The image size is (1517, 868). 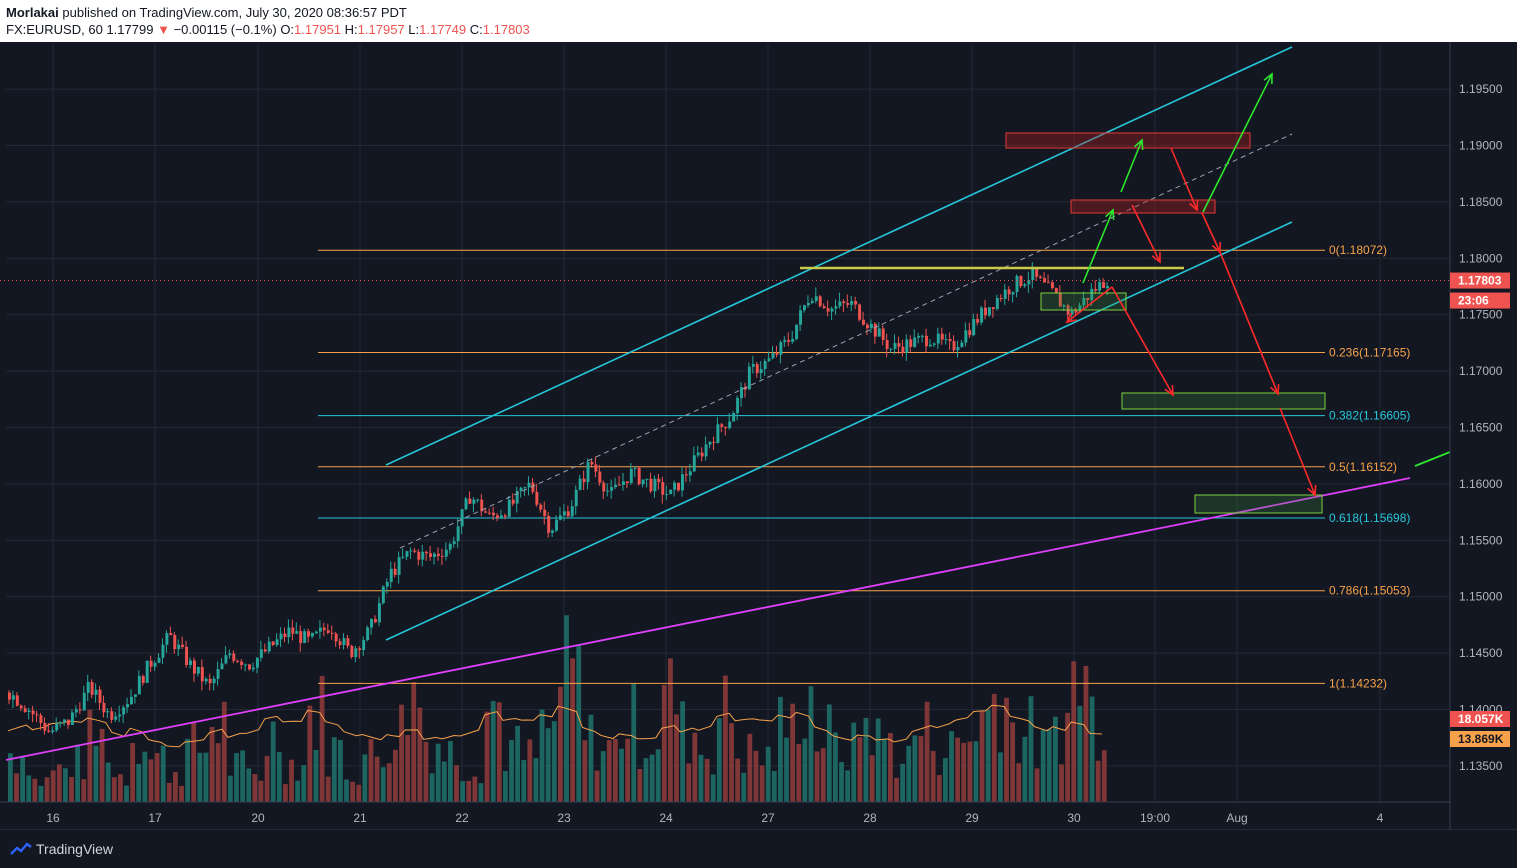 I want to click on trendline-extension, so click(x=1432, y=459).